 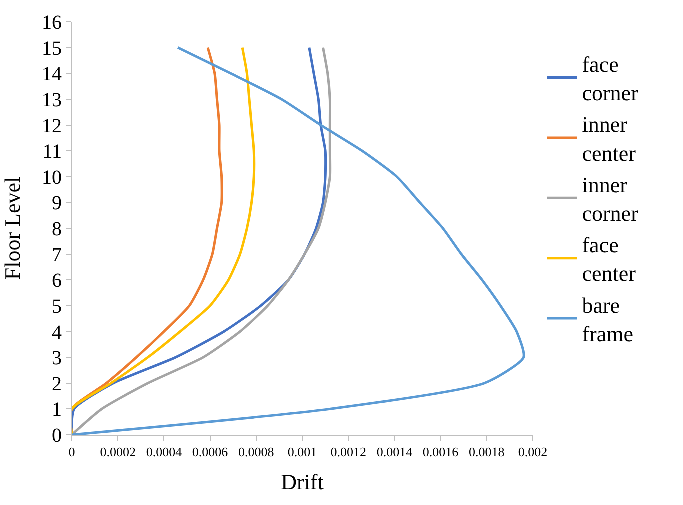 I want to click on y-tick-label: 2, so click(x=57, y=384).